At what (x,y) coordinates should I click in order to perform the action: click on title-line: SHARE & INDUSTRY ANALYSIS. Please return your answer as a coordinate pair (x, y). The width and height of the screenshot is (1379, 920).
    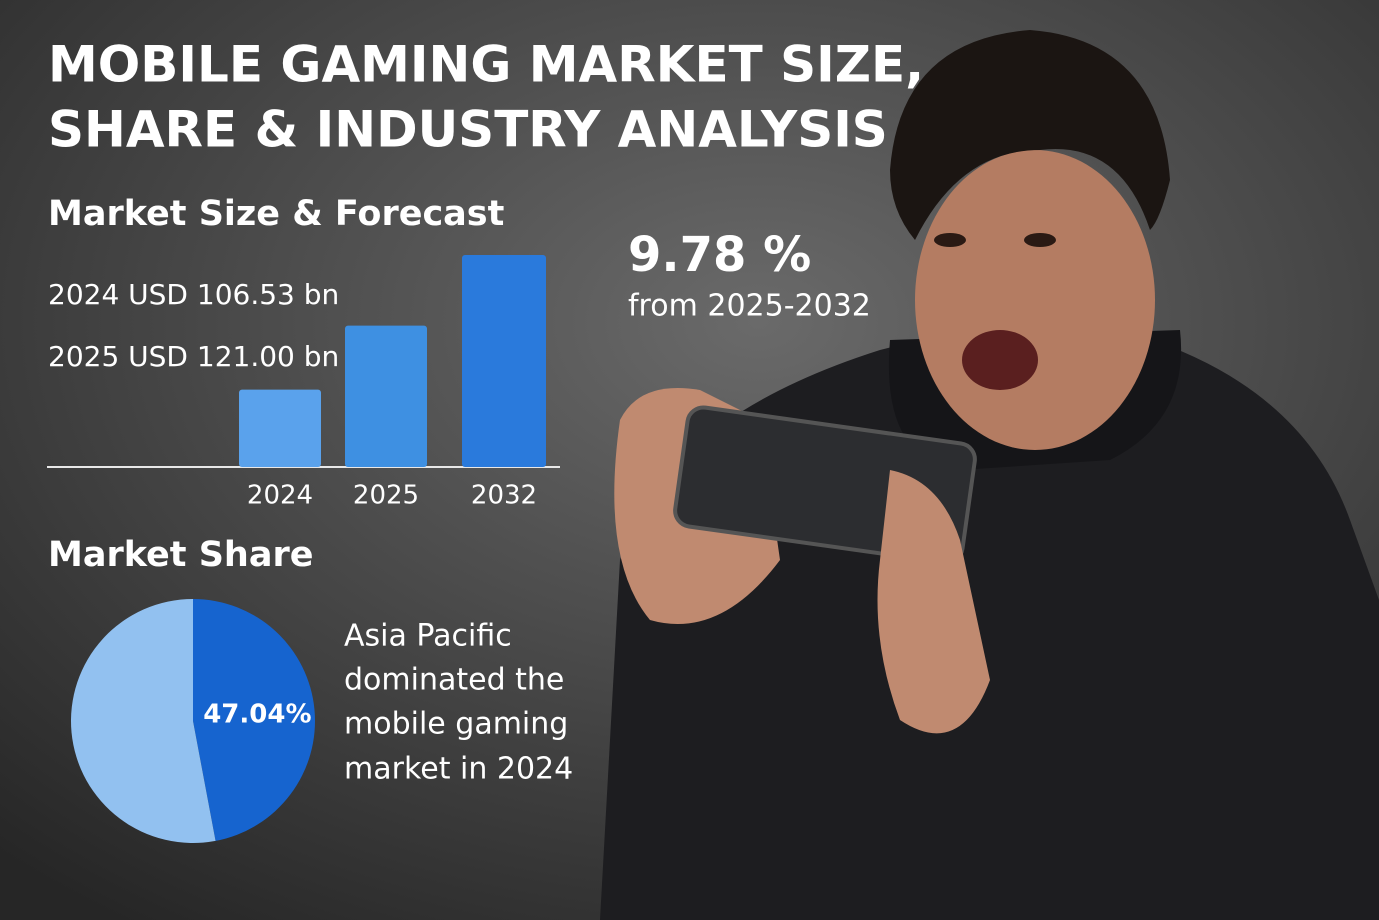
    Looking at the image, I should click on (468, 130).